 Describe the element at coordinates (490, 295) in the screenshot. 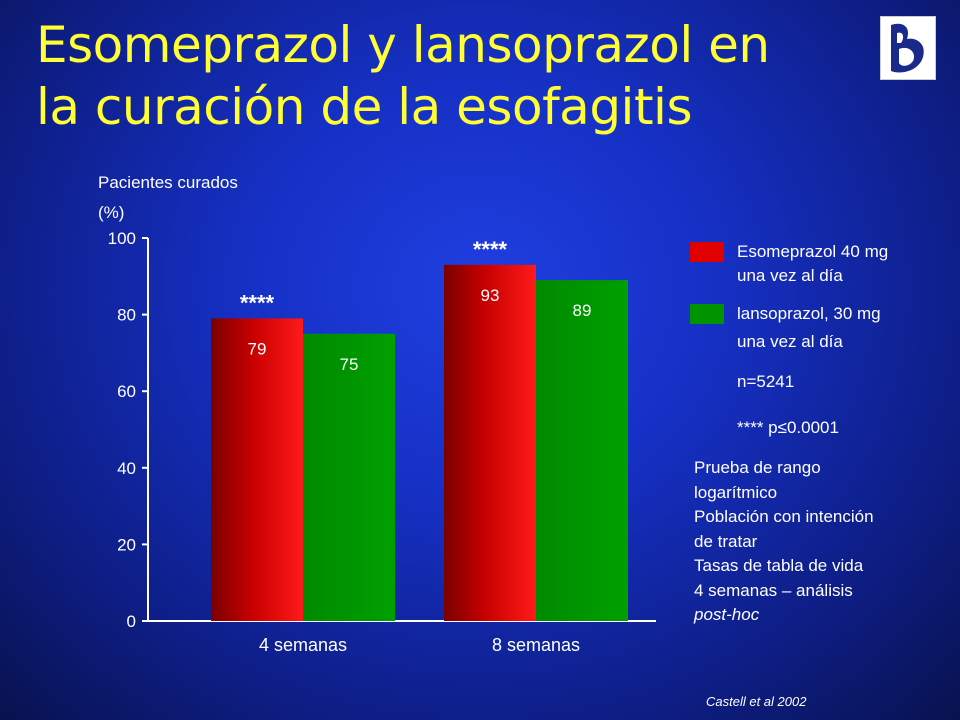

I see `value-label-esomeprazol-2: 93` at that location.